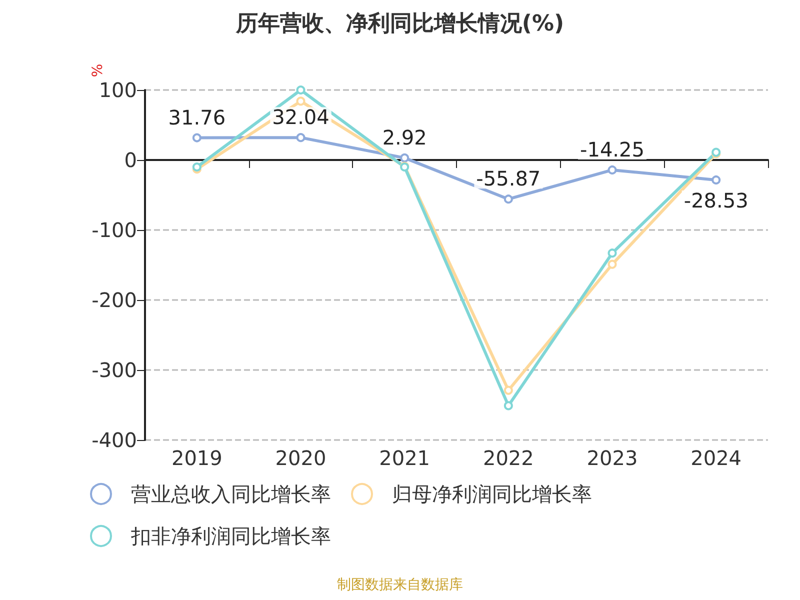 The height and width of the screenshot is (600, 800). Describe the element at coordinates (230, 536) in the screenshot. I see `legend-label: 扣非净利润同比增长率` at that location.